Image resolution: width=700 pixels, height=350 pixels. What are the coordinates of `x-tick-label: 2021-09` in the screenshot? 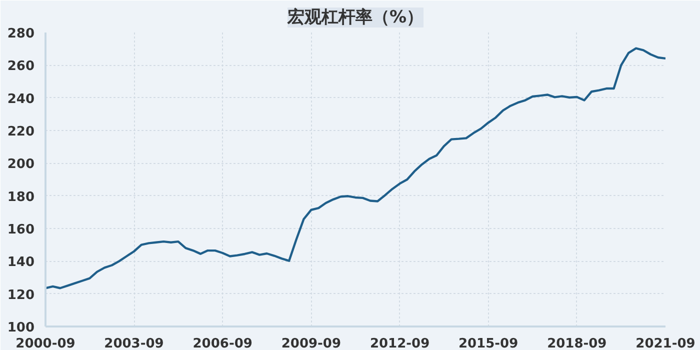 It's located at (666, 343).